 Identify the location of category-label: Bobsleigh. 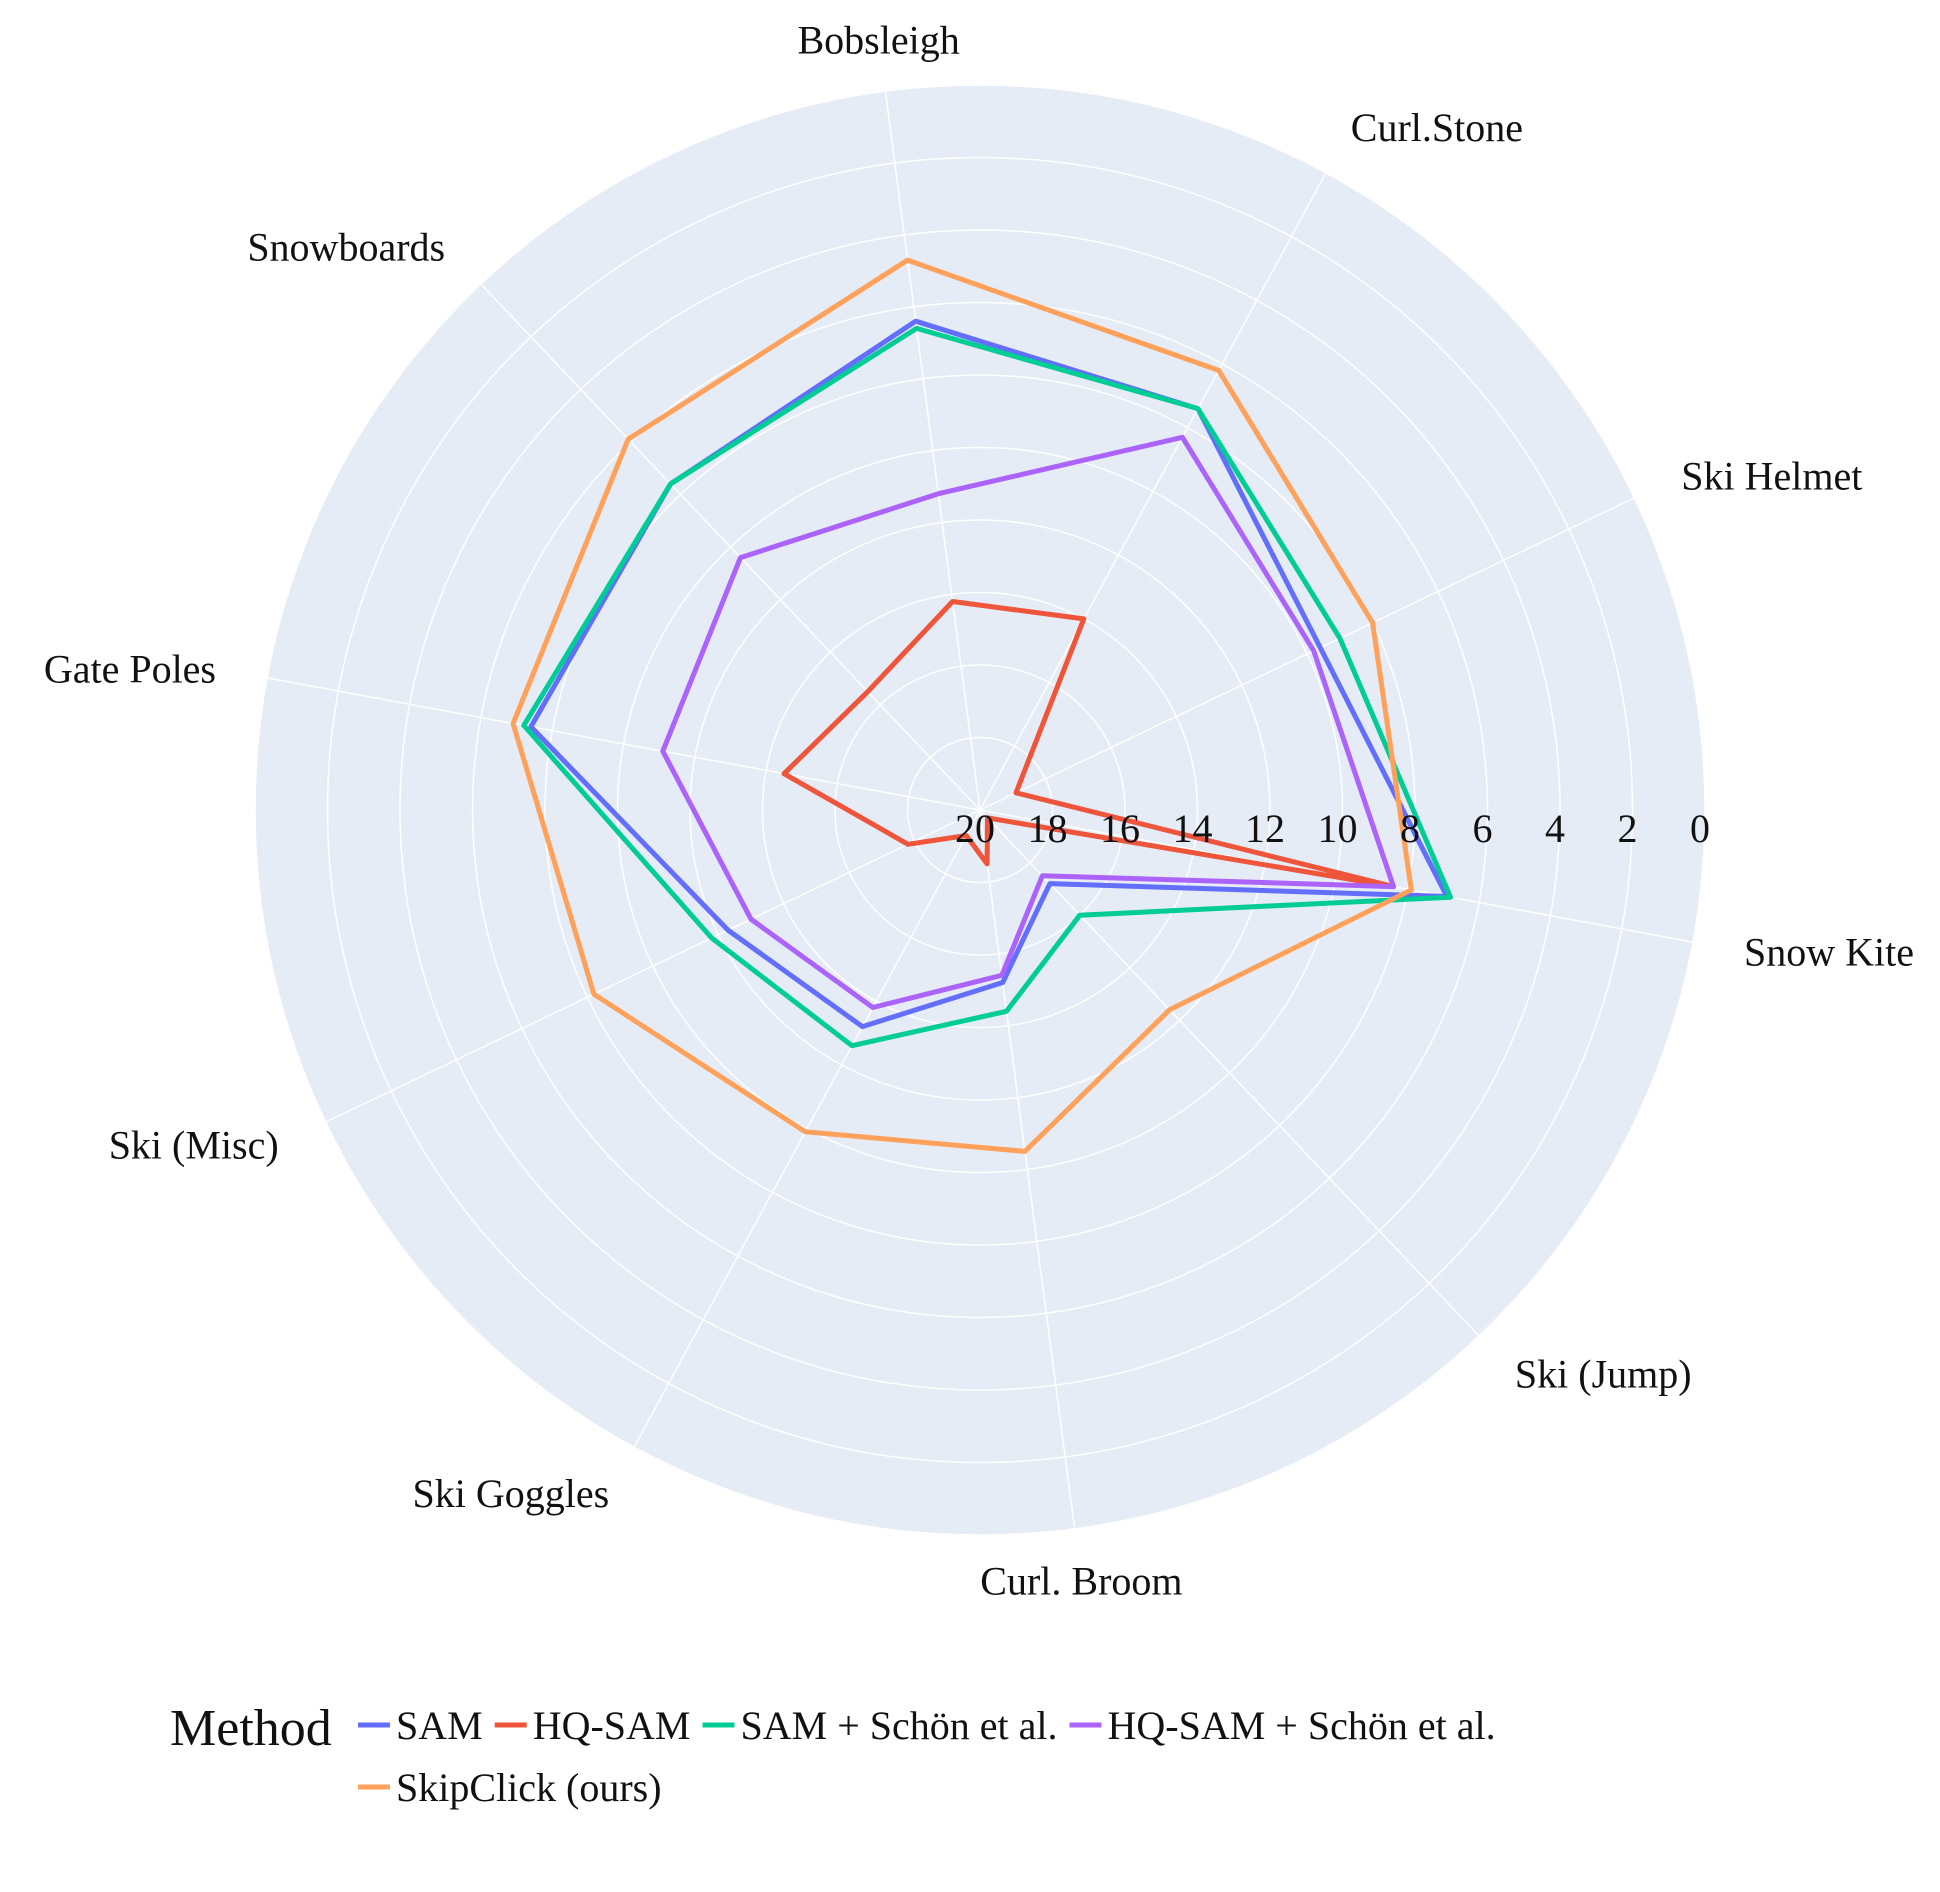
(878, 40).